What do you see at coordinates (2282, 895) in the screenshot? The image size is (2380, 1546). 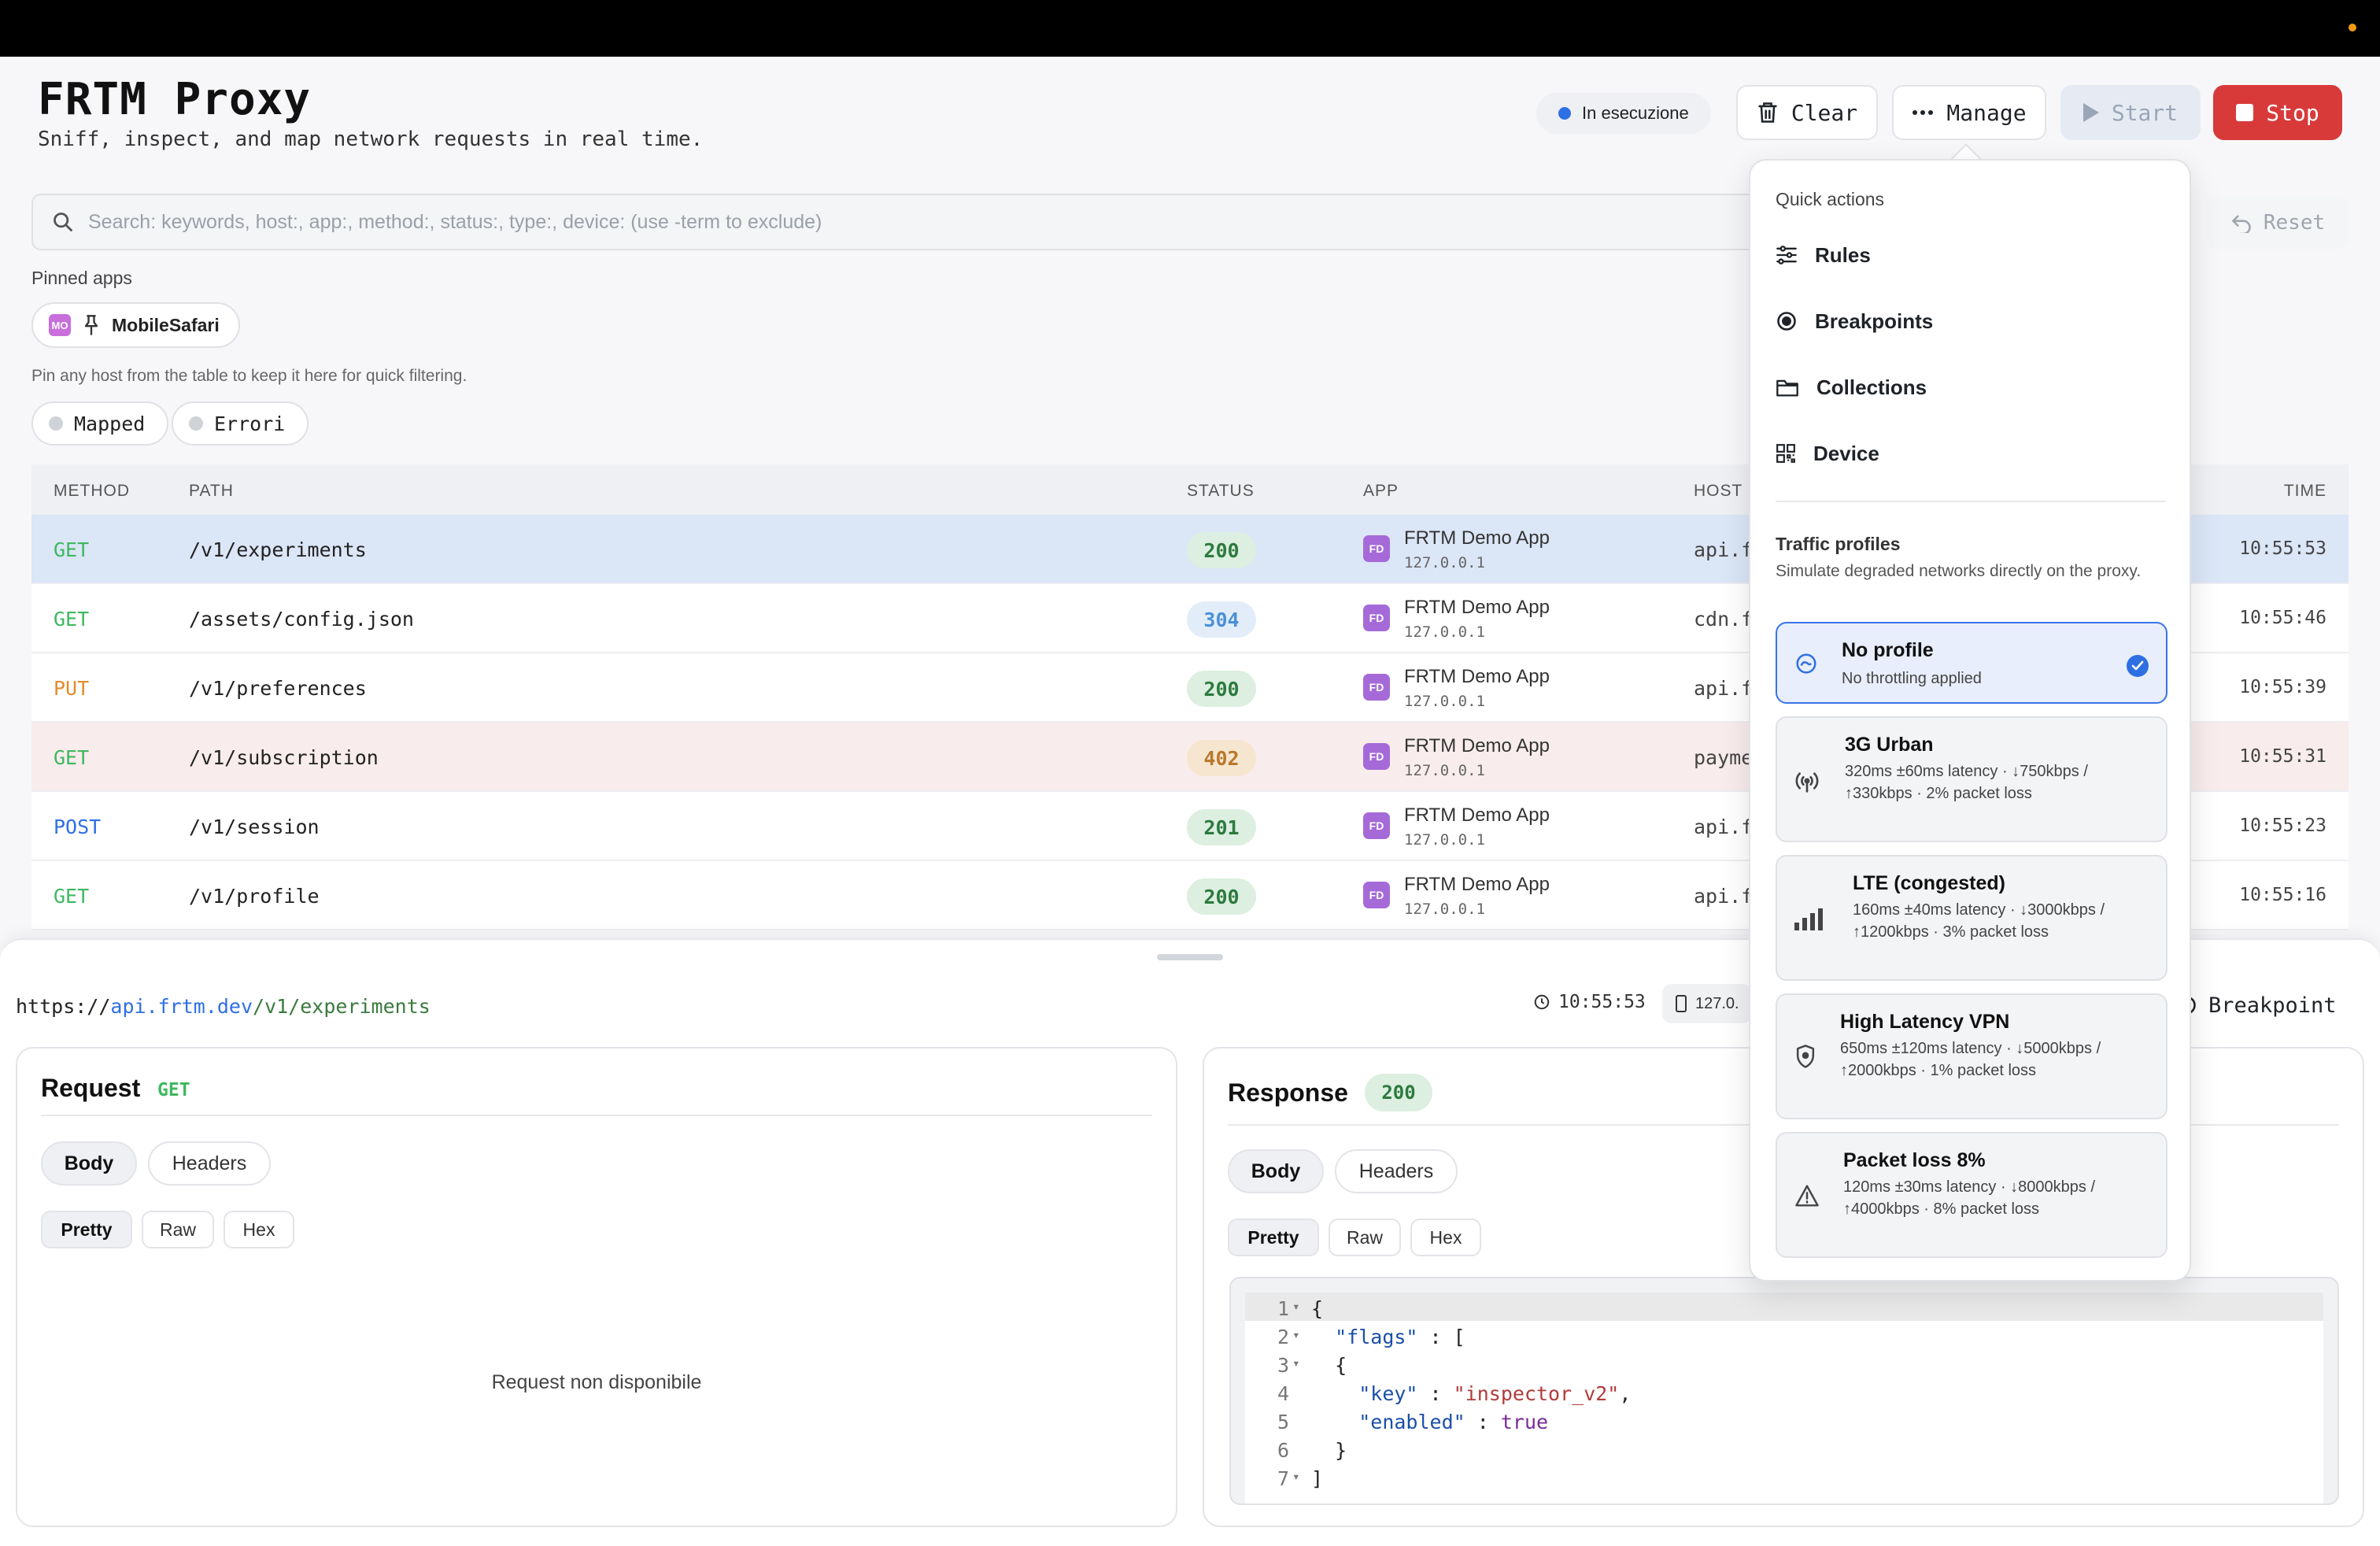 I see `row-time: 10:55:16` at bounding box center [2282, 895].